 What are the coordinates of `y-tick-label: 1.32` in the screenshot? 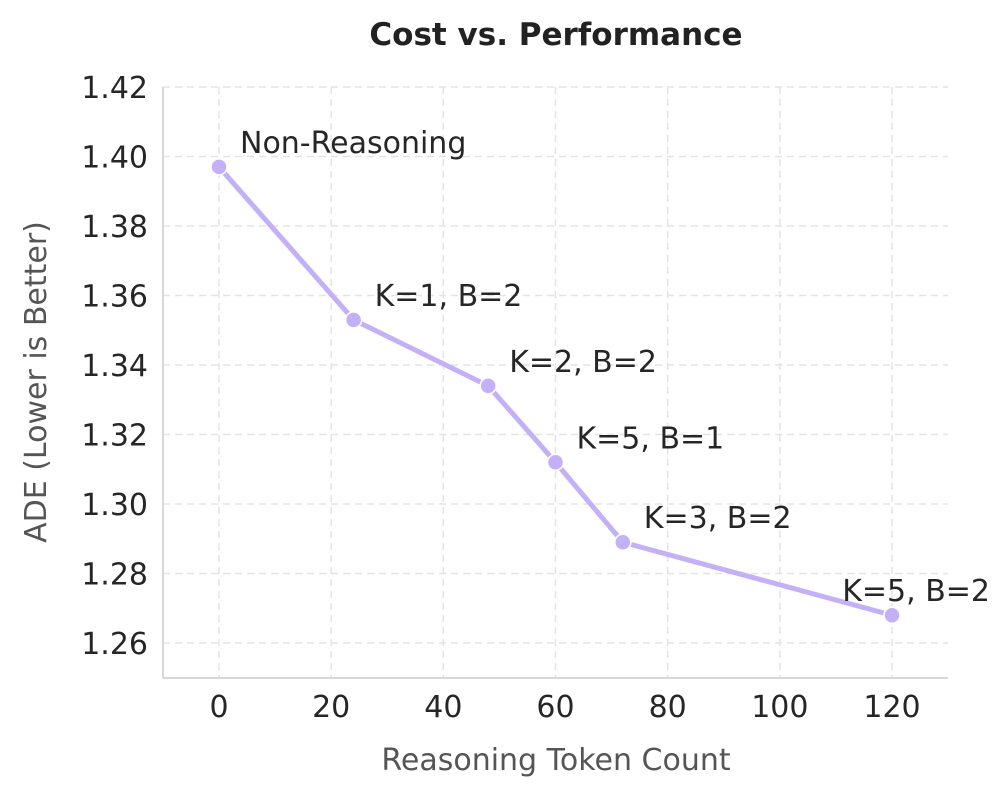 It's located at (114, 436).